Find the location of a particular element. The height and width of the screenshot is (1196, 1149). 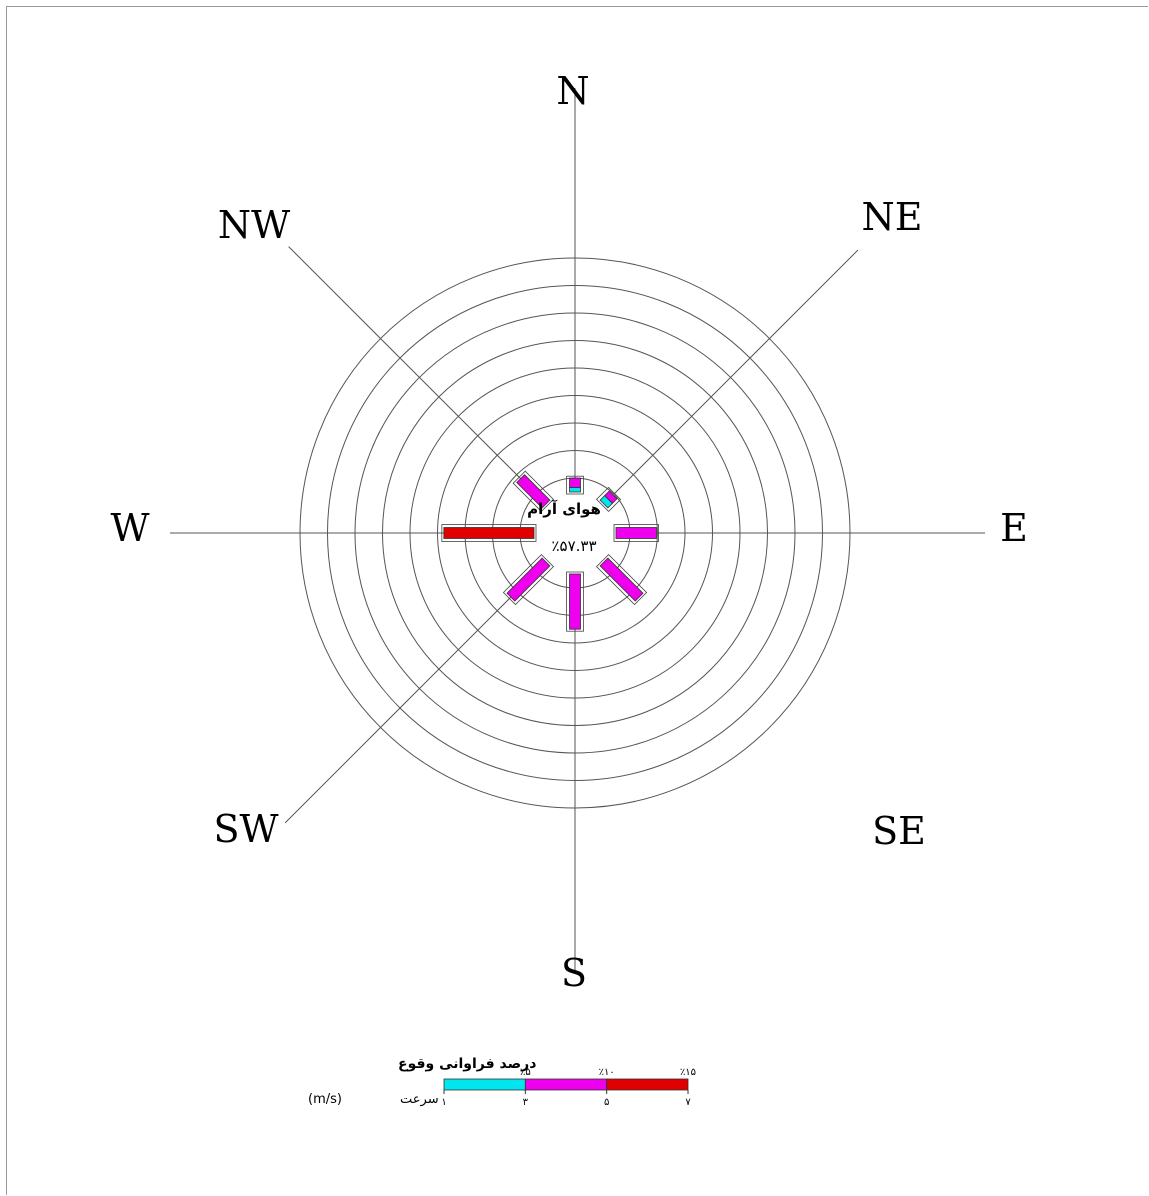

legend-speed-label: سرعت is located at coordinates (419, 1099).